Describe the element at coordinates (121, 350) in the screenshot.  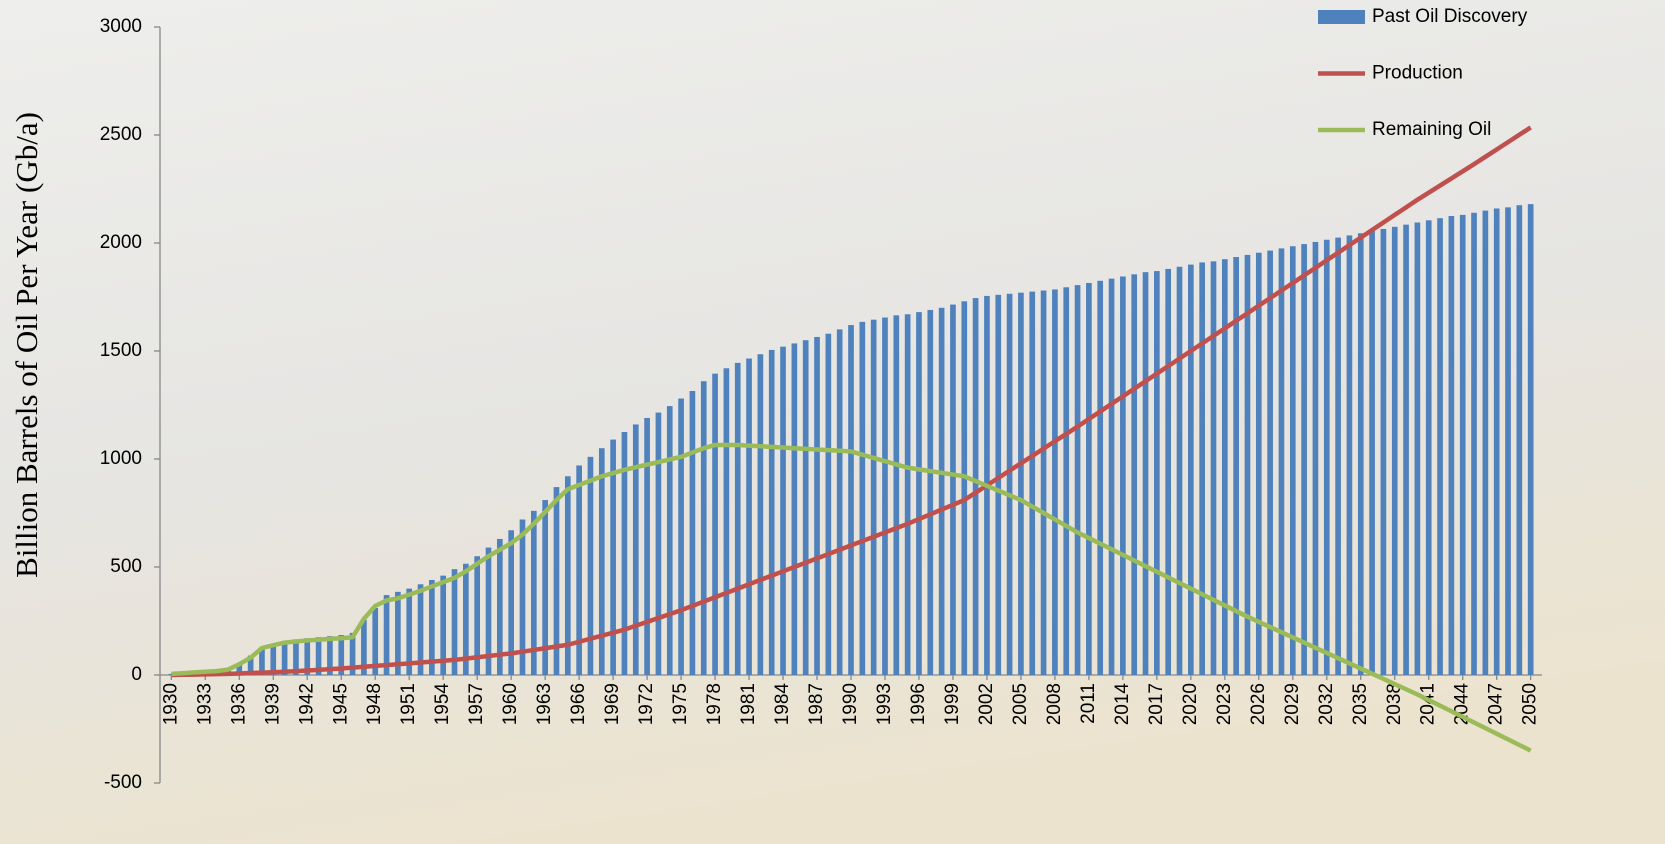
I see `y-tick-label: 1500` at that location.